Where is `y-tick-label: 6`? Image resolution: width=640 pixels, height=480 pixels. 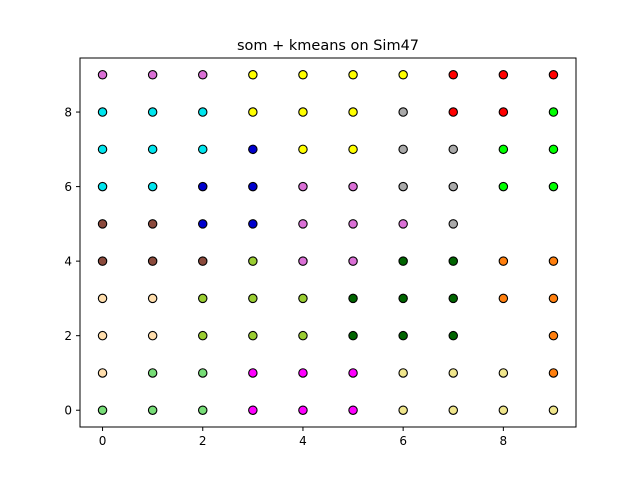
y-tick-label: 6 is located at coordinates (68, 187).